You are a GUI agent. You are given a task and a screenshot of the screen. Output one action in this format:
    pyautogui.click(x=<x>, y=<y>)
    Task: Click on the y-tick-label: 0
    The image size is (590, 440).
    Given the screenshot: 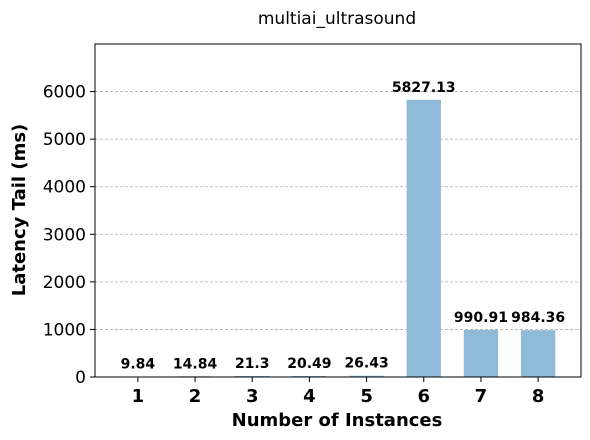 What is the action you would take?
    pyautogui.click(x=80, y=378)
    